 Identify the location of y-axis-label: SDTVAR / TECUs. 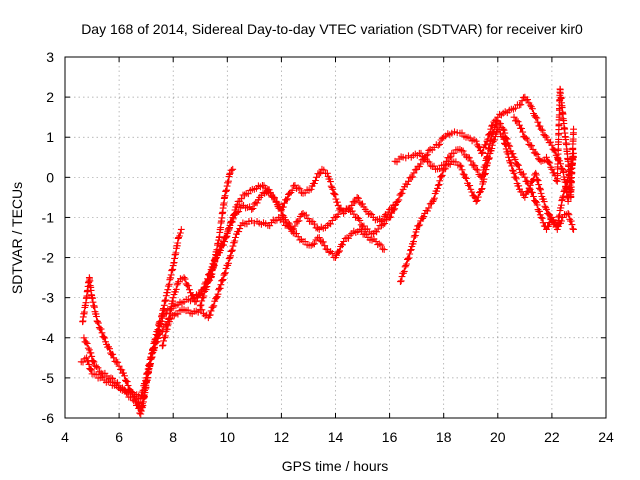
(17, 238).